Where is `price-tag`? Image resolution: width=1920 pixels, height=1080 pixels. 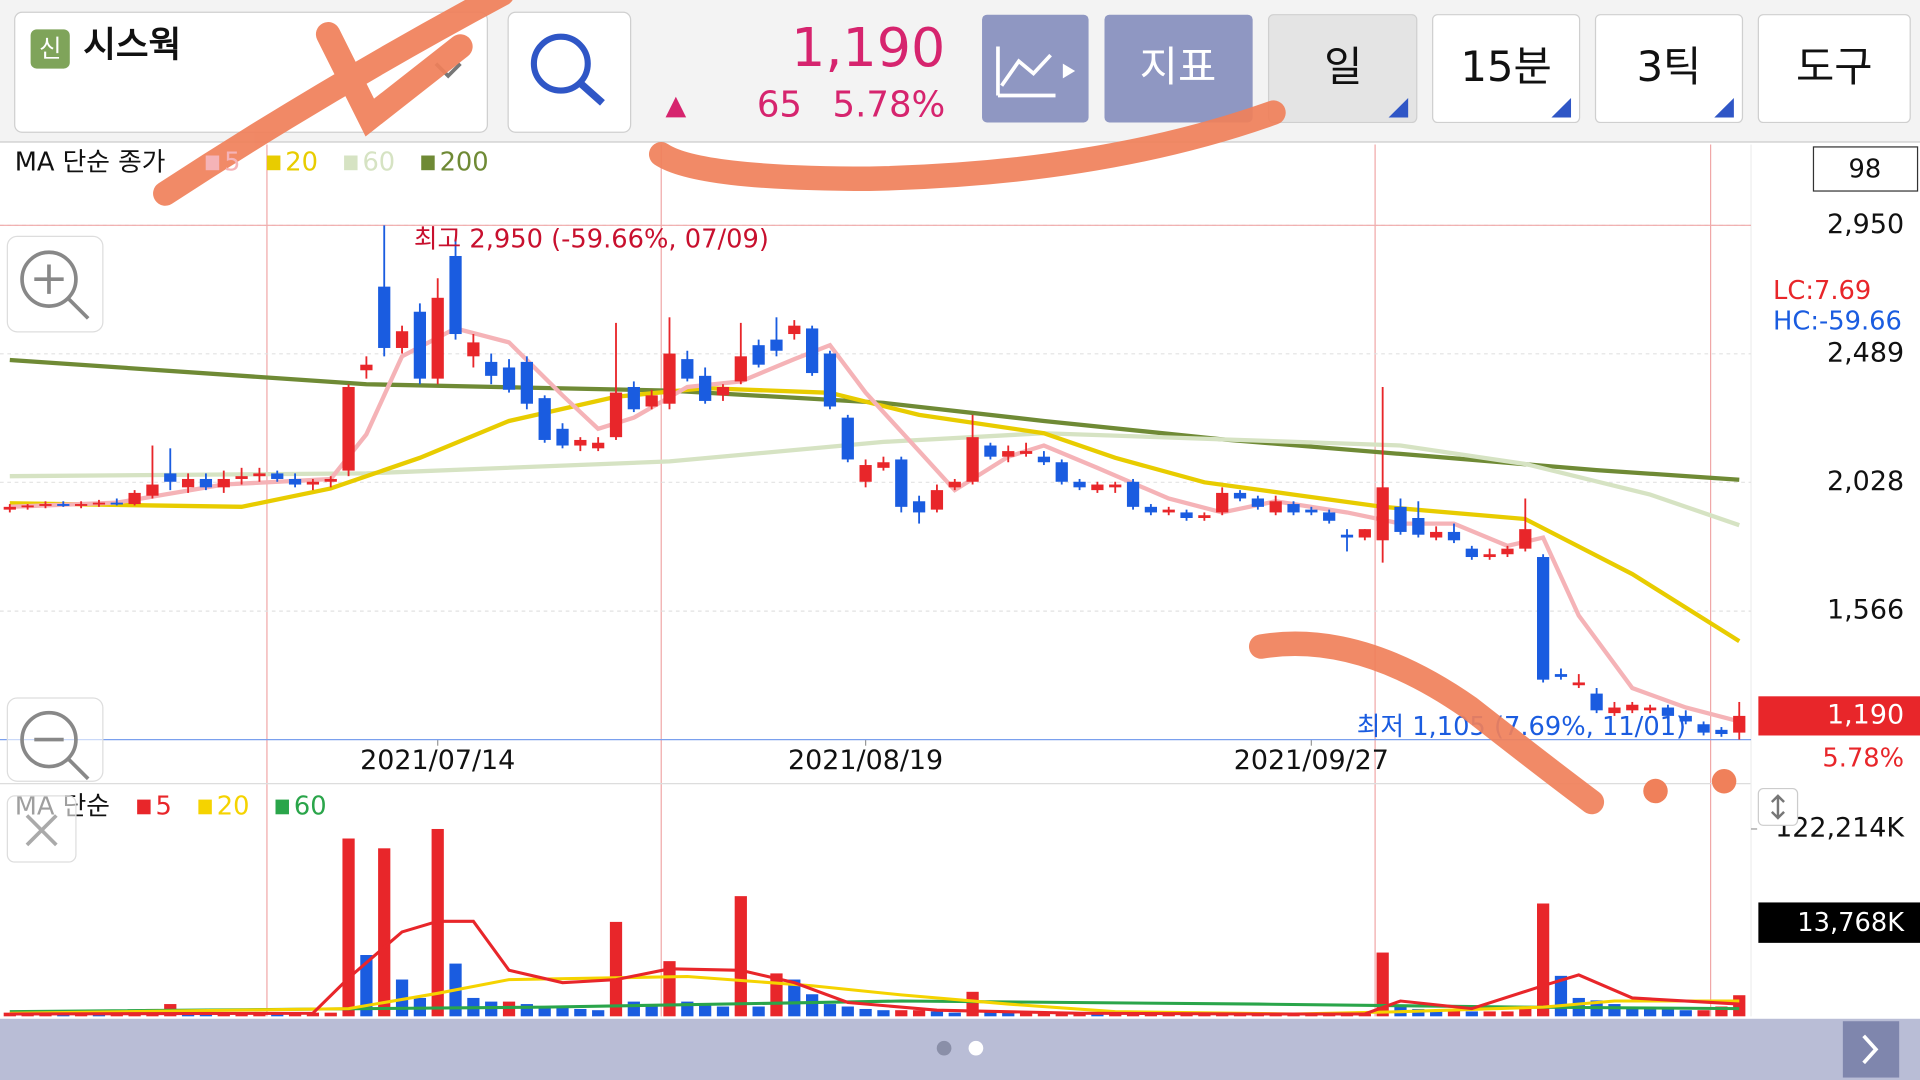
price-tag is located at coordinates (1839, 716).